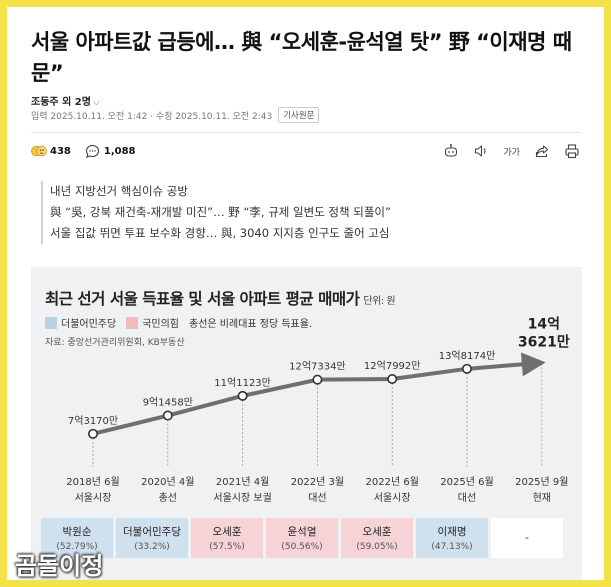 The image size is (611, 587). I want to click on author-byline: 조동주 외 2명 ⌵, so click(65, 100).